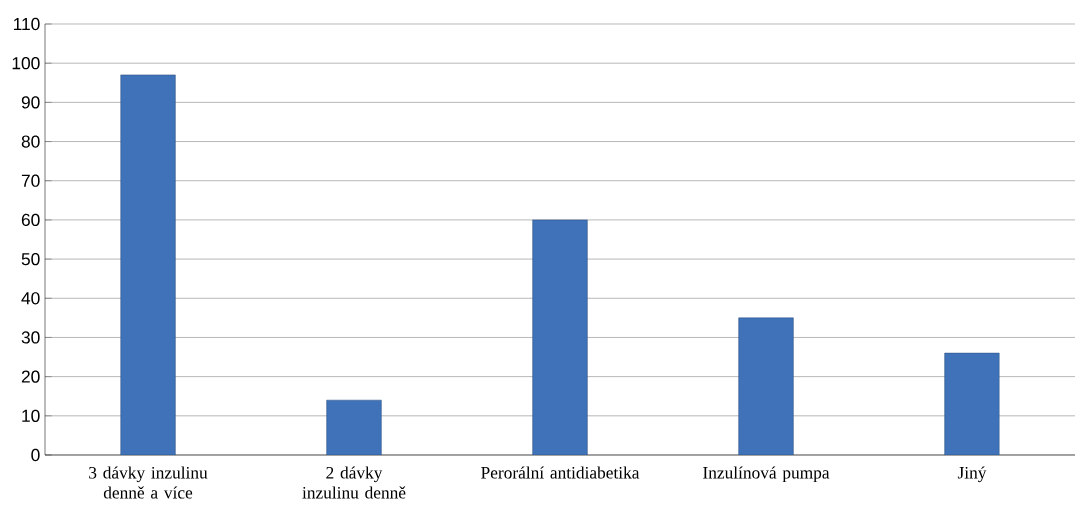 The height and width of the screenshot is (529, 1083). What do you see at coordinates (30, 337) in the screenshot?
I see `y-tick-label: 30` at bounding box center [30, 337].